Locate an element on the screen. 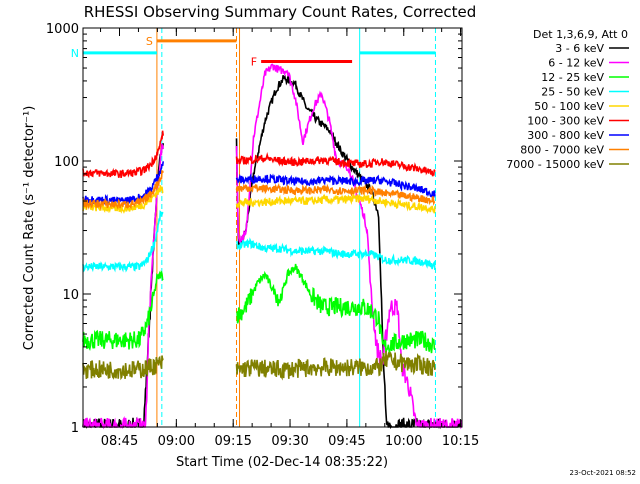 This screenshot has width=640, height=484. legend-label-0: 3 - 6 keV is located at coordinates (579, 48).